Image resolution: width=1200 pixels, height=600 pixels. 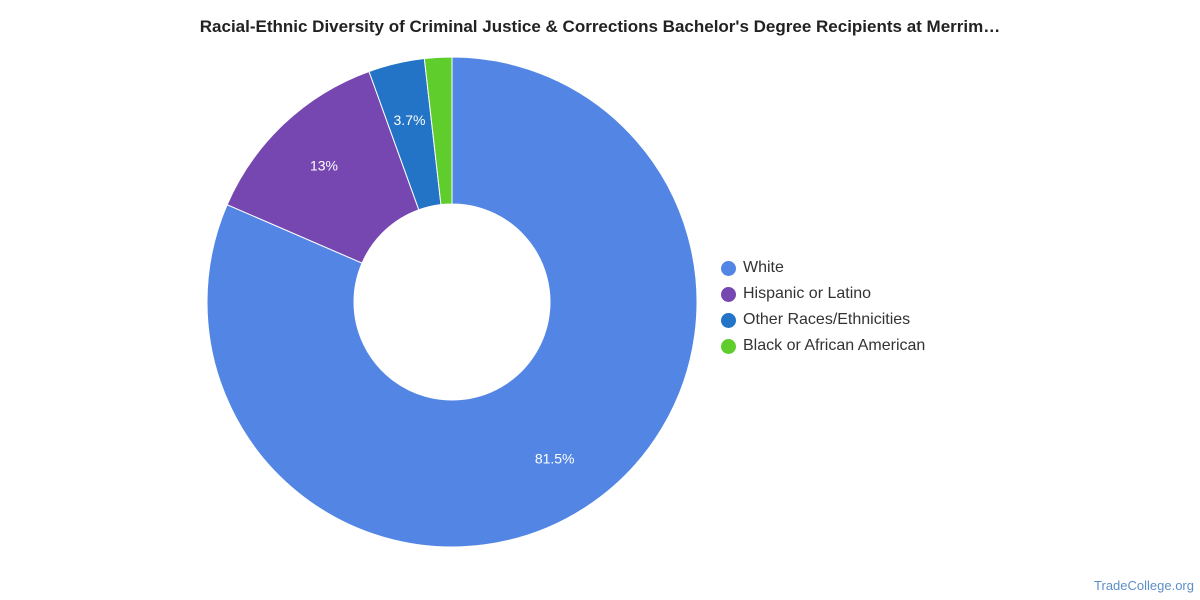 I want to click on watermark: TradeCollege.org, so click(x=1144, y=585).